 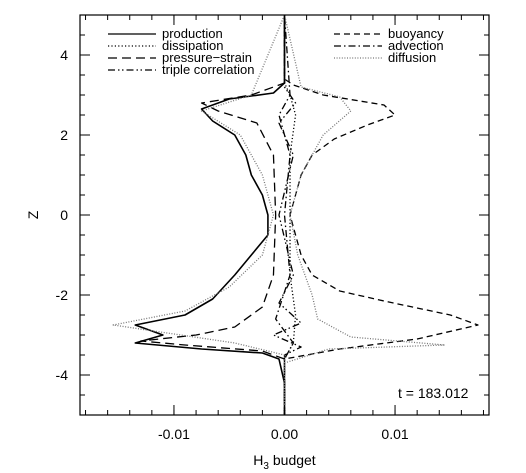 I want to click on y-tick-label: 2, so click(x=64, y=135).